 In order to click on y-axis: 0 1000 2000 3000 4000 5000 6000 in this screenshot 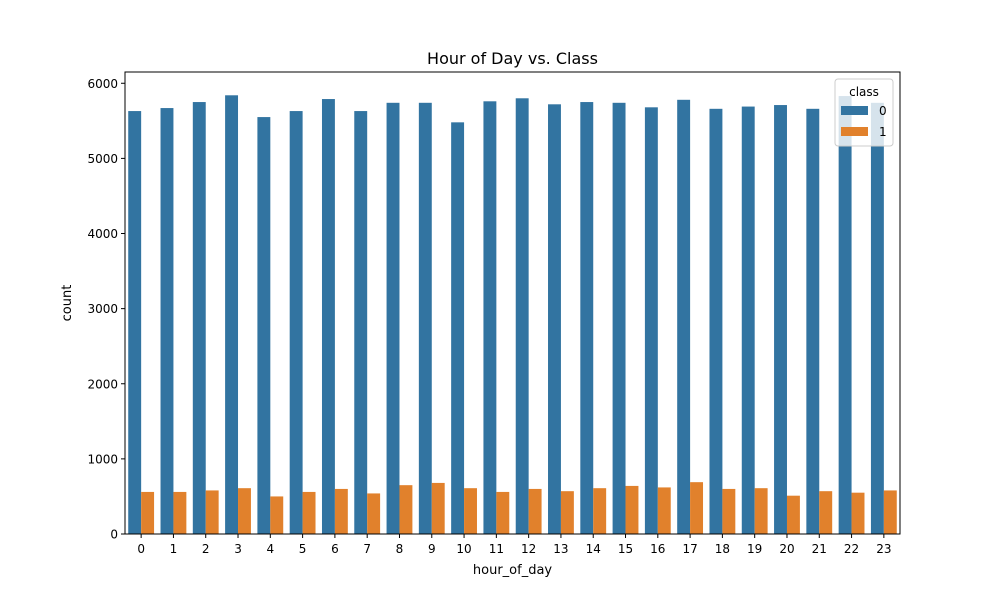, I will do `click(106, 309)`.